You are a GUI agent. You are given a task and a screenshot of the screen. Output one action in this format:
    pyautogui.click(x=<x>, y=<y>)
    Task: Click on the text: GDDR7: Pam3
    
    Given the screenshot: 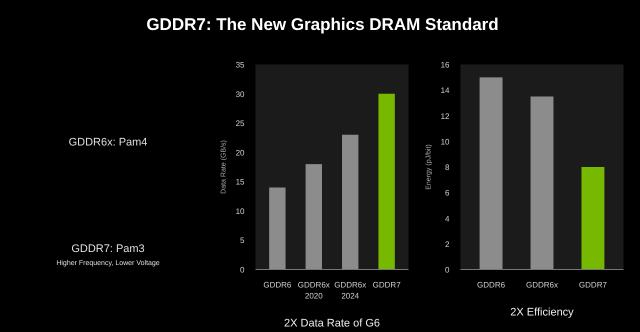 What is the action you would take?
    pyautogui.click(x=108, y=249)
    